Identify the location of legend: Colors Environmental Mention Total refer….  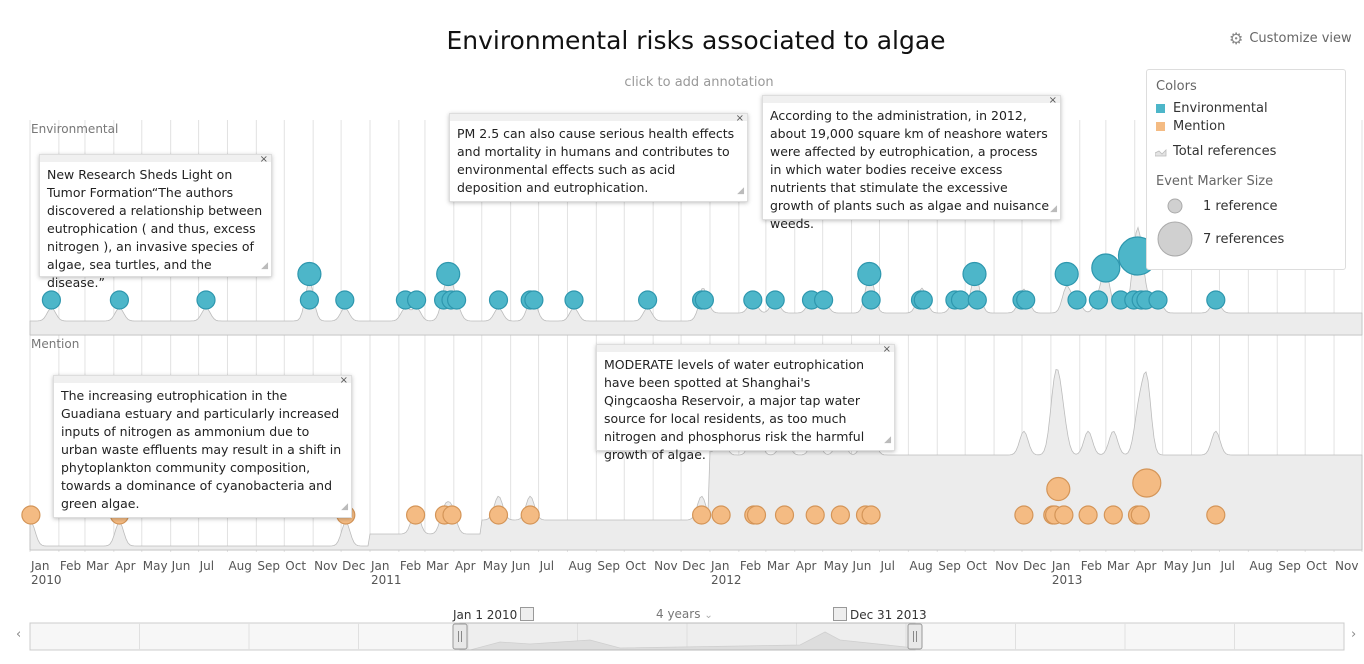
(1246, 169).